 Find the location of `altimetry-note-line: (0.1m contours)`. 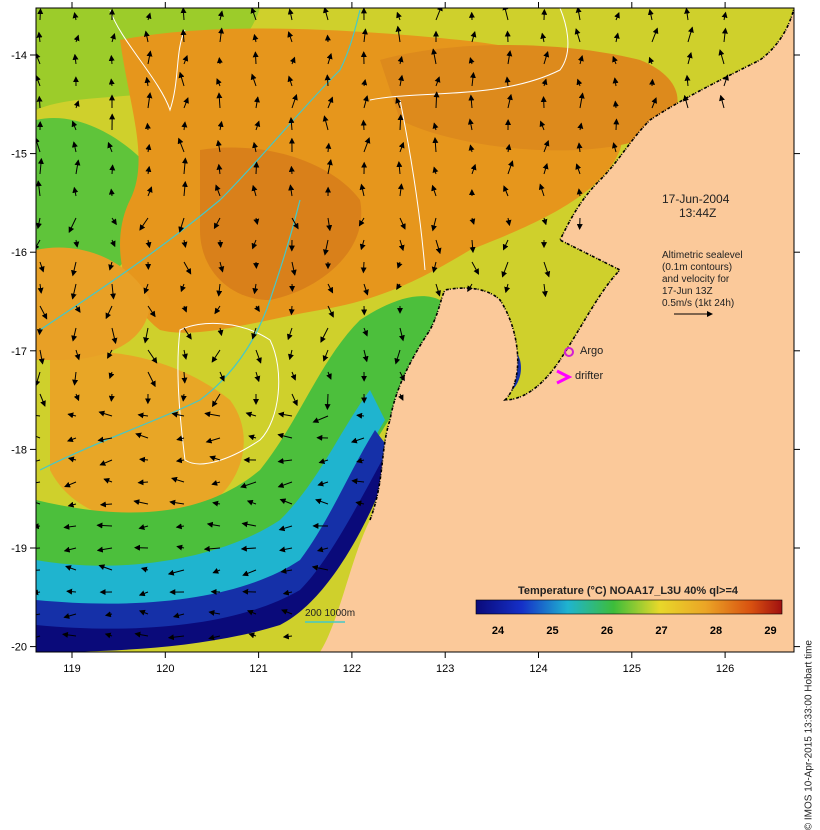

altimetry-note-line: (0.1m contours) is located at coordinates (702, 268).